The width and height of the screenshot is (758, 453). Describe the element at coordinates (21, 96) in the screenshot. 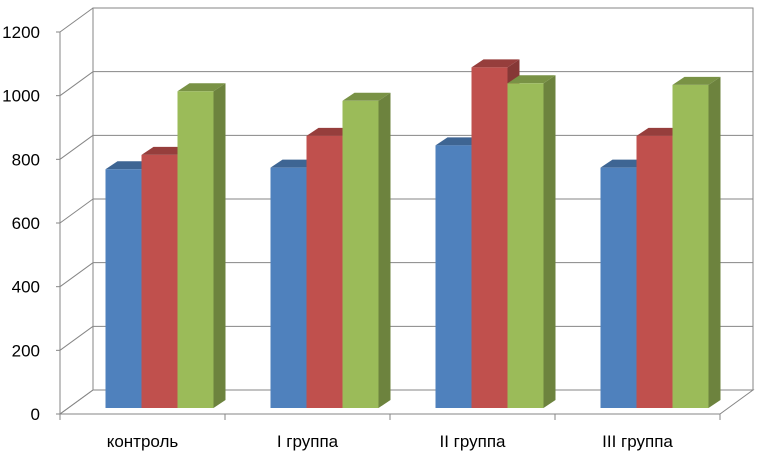

I see `y-tick-label: 1000` at that location.